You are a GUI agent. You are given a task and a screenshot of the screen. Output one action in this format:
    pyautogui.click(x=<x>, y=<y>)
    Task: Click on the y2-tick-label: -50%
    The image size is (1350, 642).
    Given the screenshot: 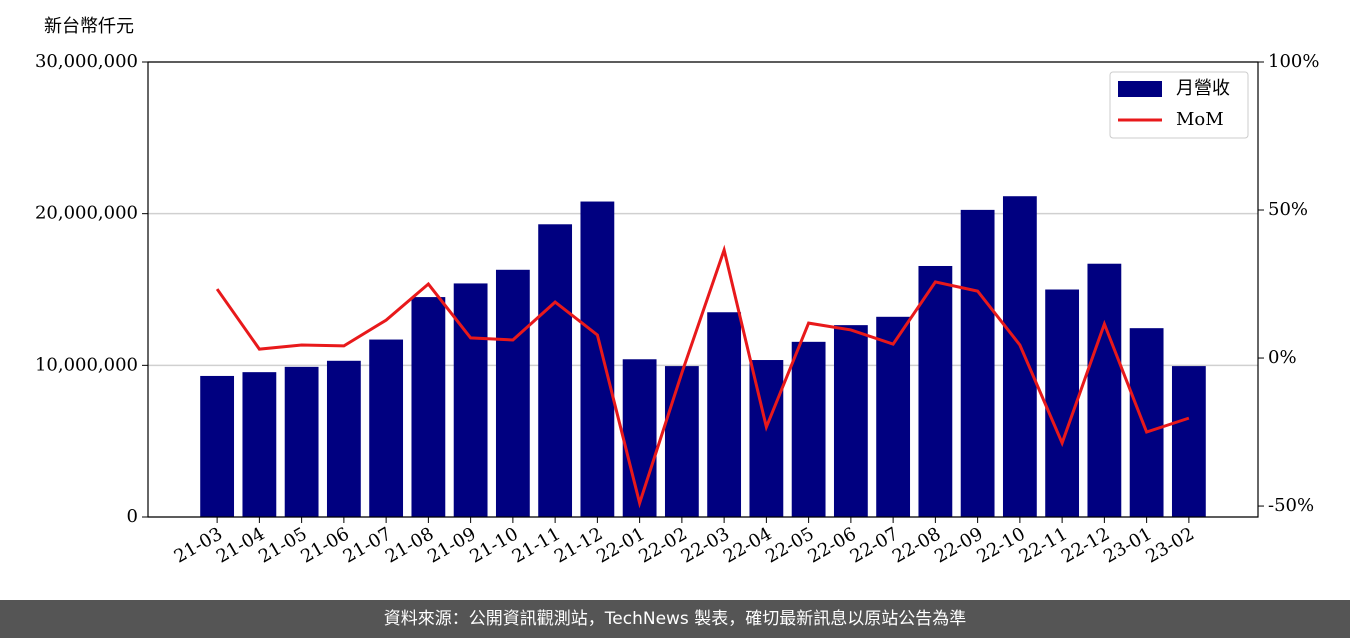 What is the action you would take?
    pyautogui.click(x=1291, y=505)
    